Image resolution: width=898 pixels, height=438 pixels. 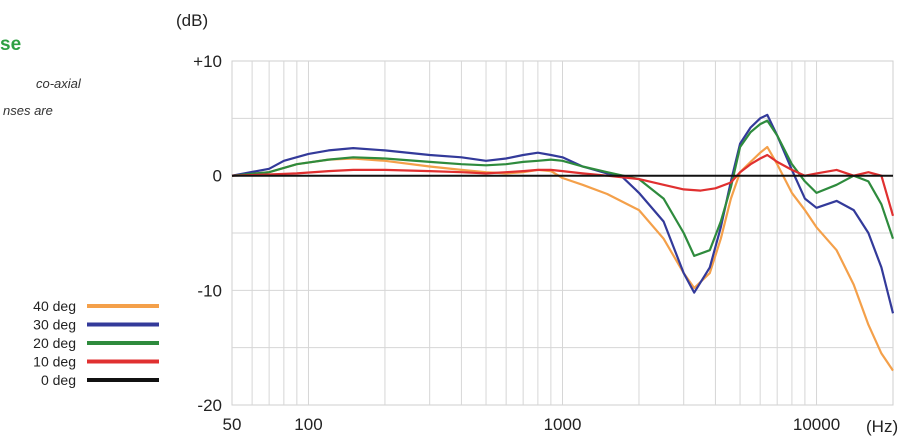 What do you see at coordinates (54, 343) in the screenshot?
I see `legend-label: 20 deg` at bounding box center [54, 343].